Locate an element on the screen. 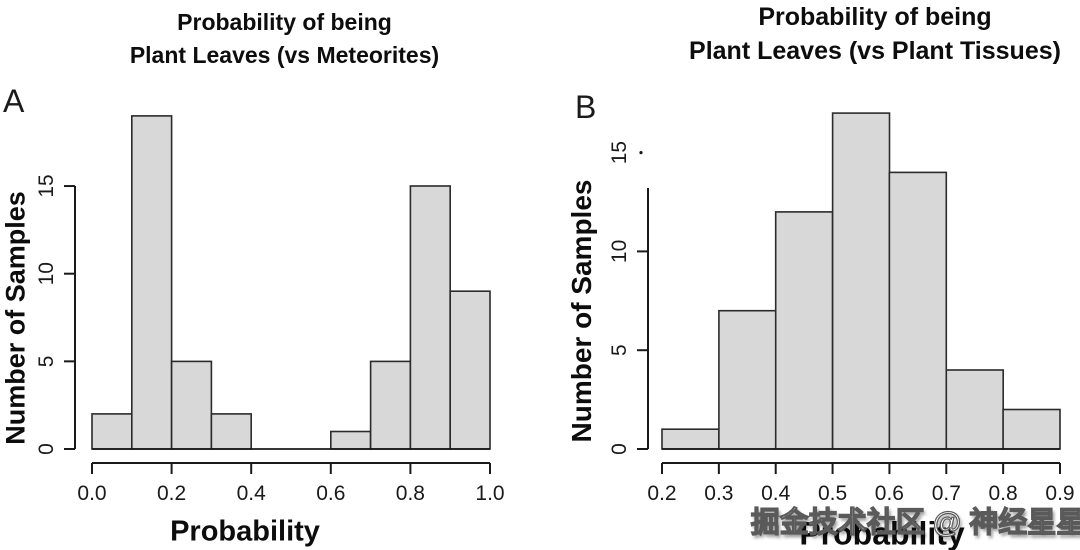 The width and height of the screenshot is (1080, 550). x-tick-label: 0.5 is located at coordinates (832, 493).